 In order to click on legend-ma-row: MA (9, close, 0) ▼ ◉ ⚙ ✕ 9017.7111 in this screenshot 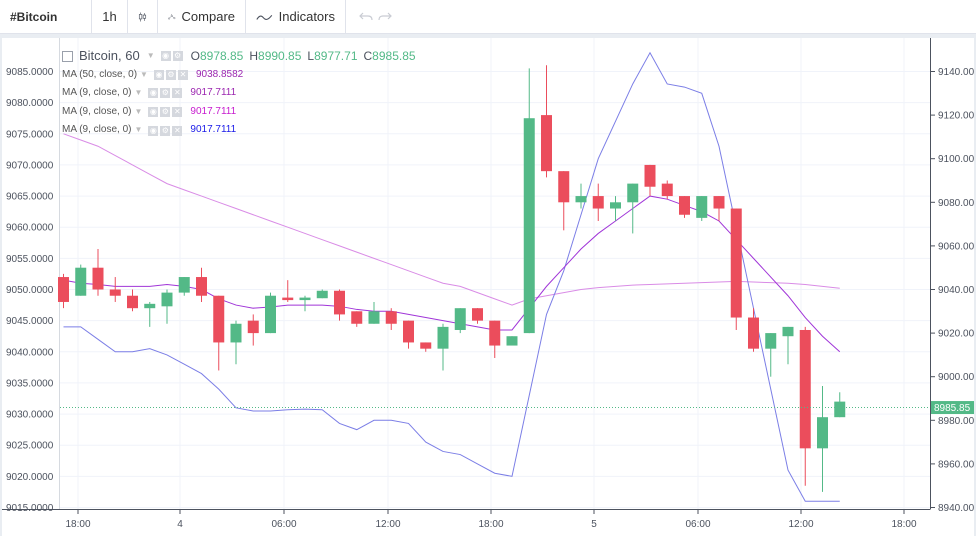, I will do `click(239, 112)`.